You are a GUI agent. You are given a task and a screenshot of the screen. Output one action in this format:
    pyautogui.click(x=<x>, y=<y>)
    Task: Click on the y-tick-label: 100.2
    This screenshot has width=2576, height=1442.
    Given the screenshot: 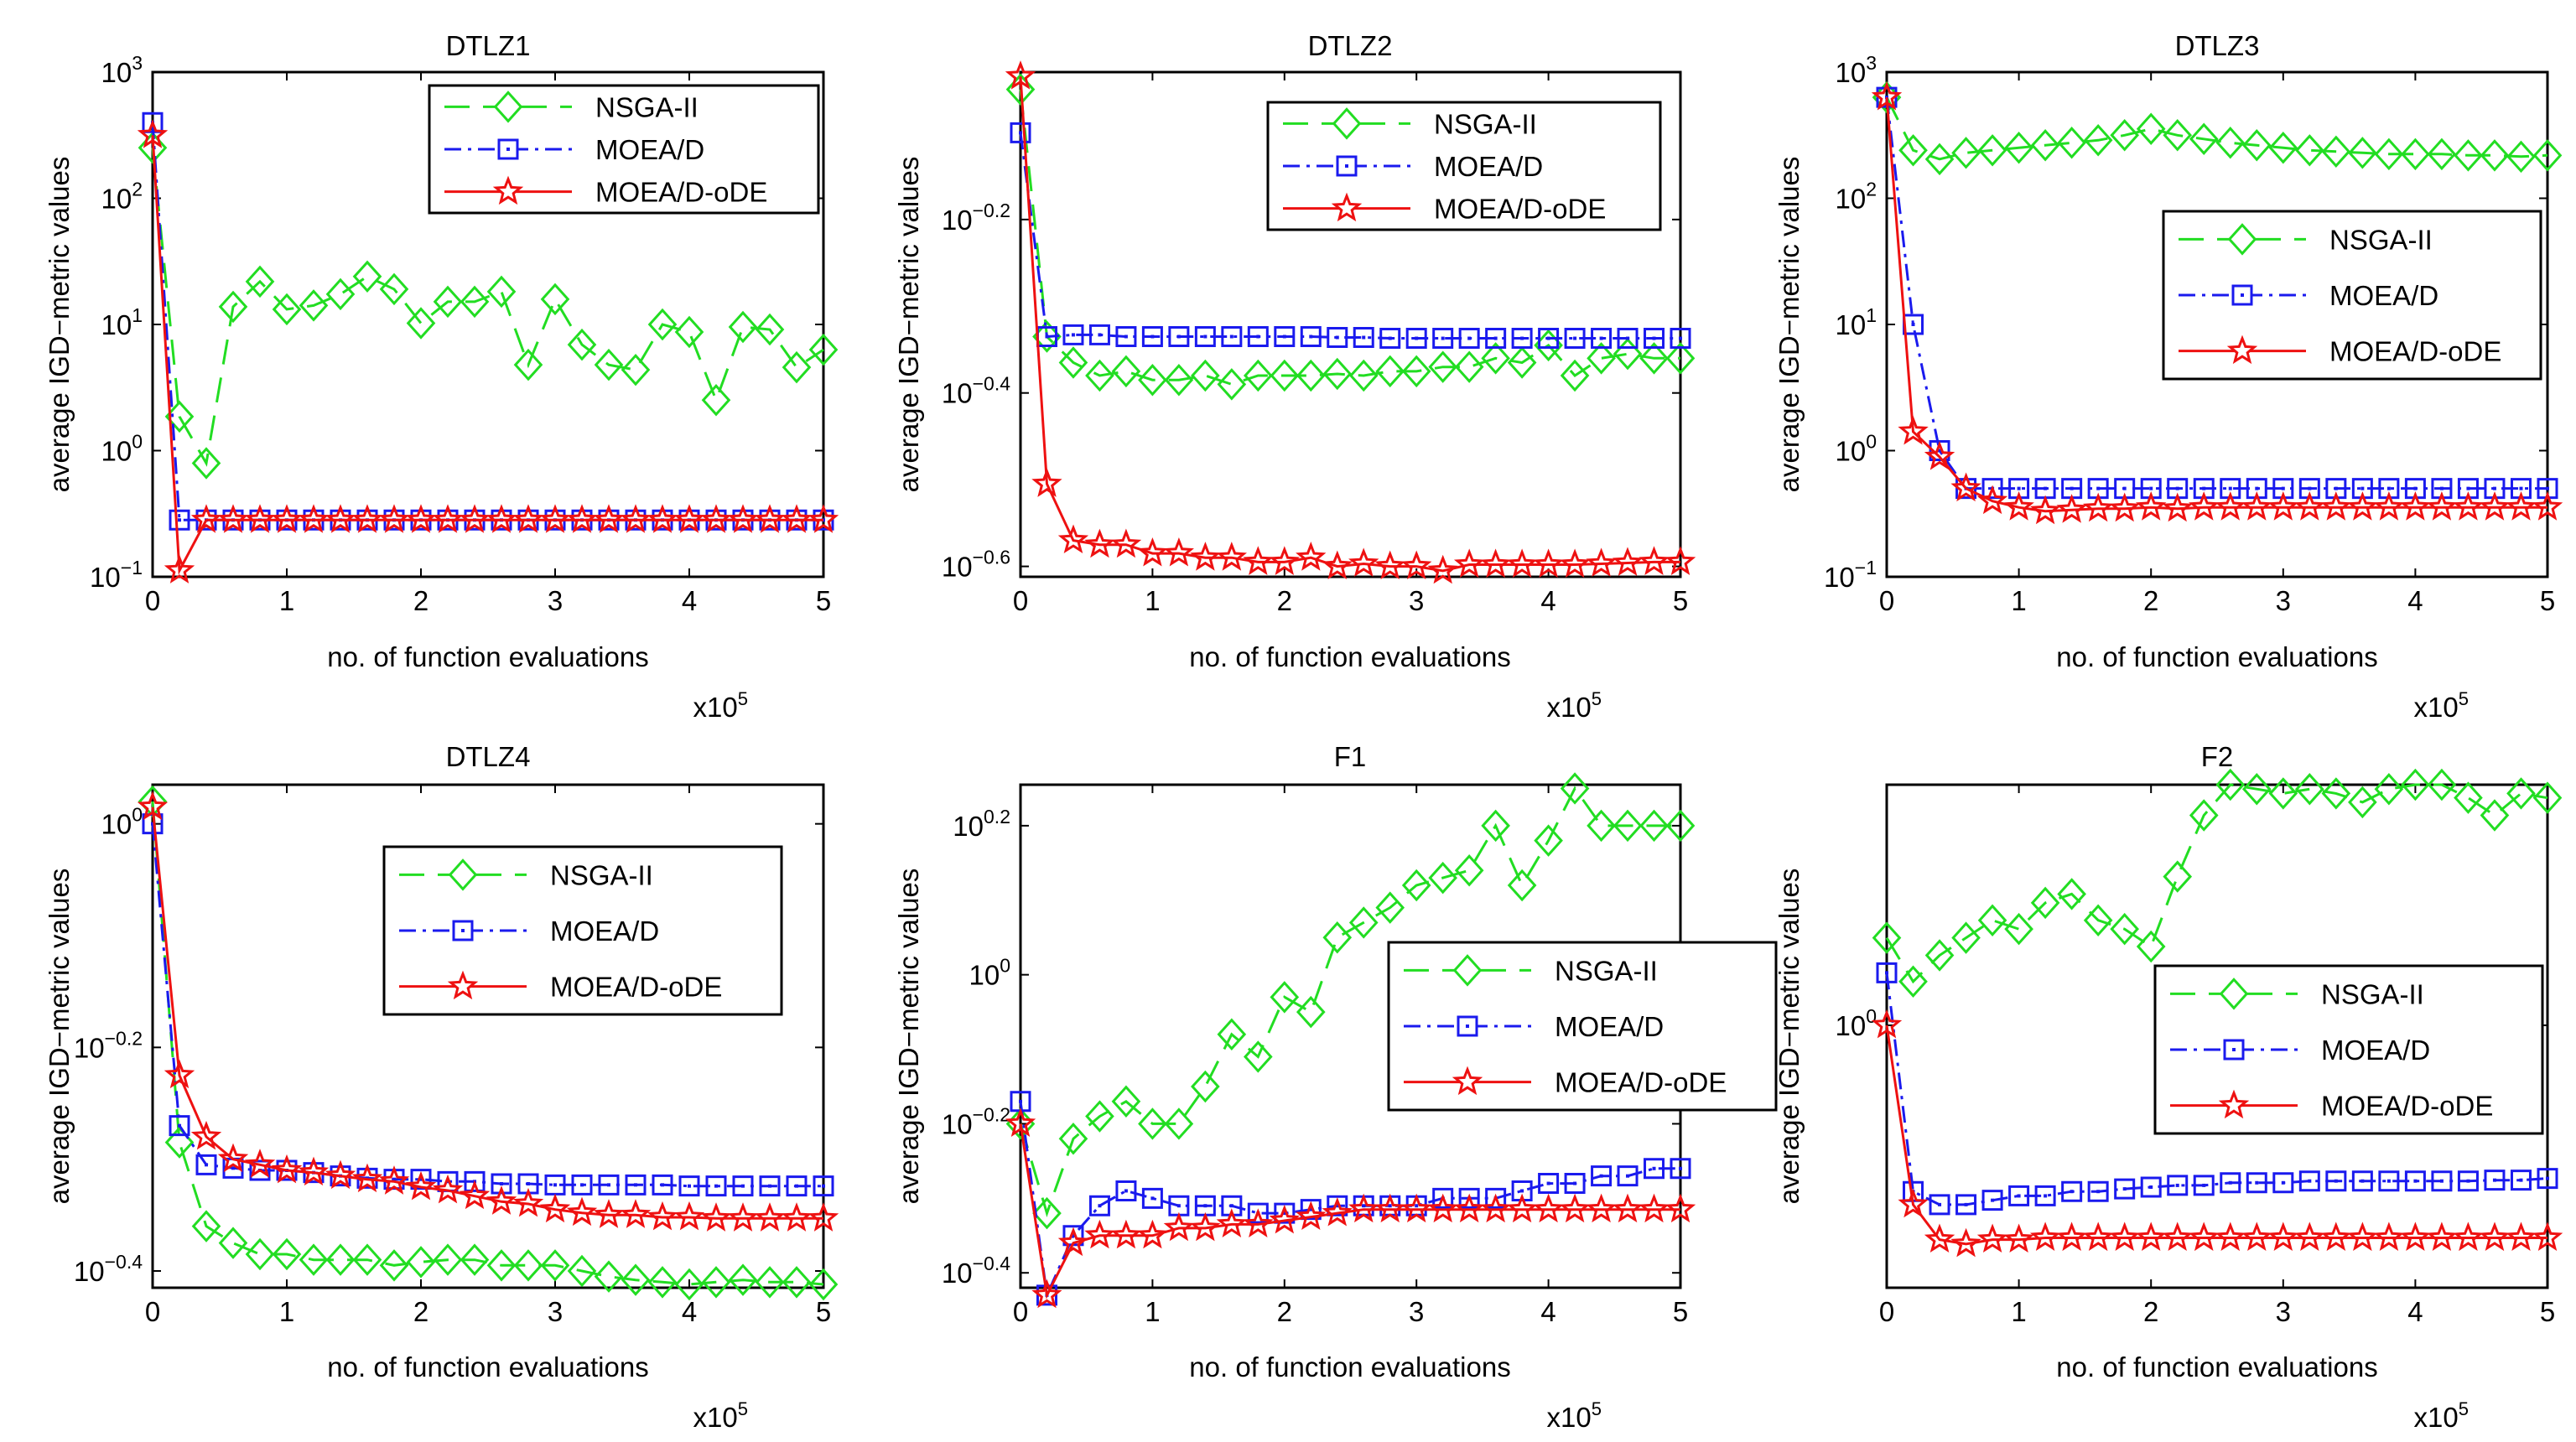 What is the action you would take?
    pyautogui.click(x=981, y=824)
    